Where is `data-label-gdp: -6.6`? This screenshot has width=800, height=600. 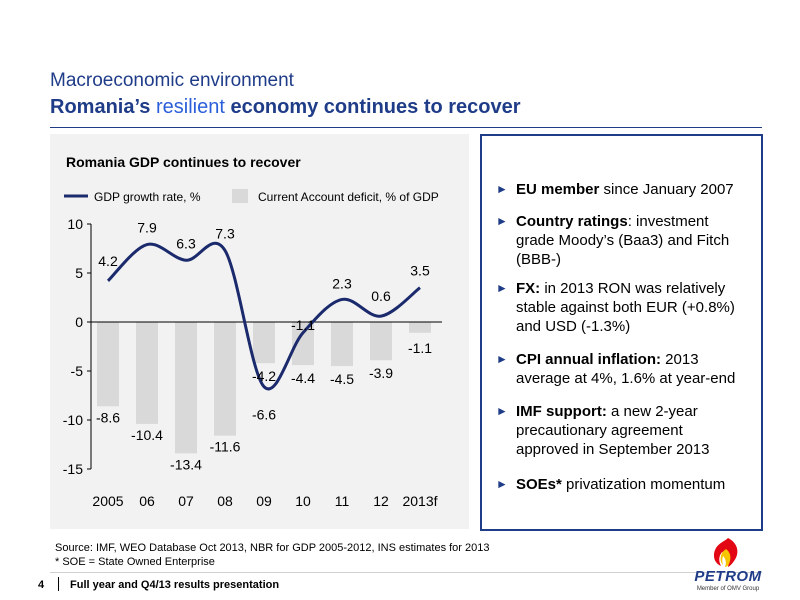
data-label-gdp: -6.6 is located at coordinates (264, 415).